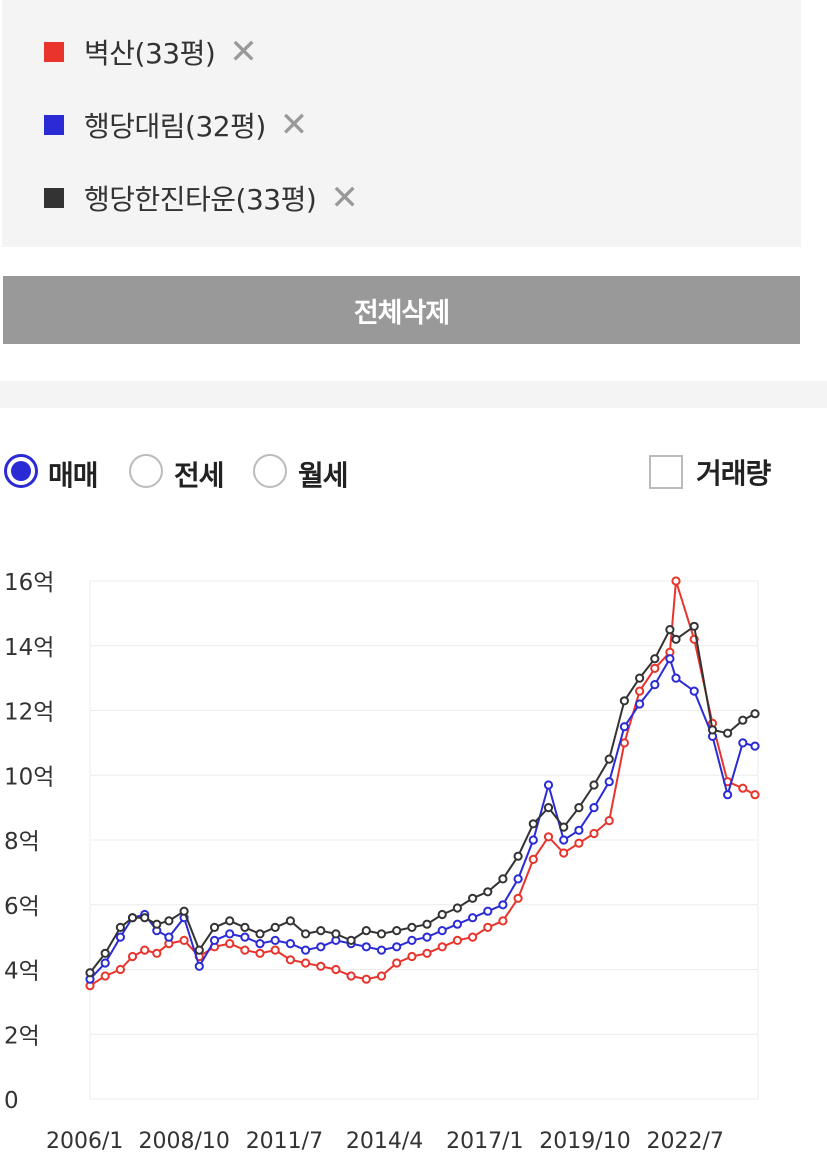  Describe the element at coordinates (401, 310) in the screenshot. I see `delete-all-button: 전체삭제` at that location.